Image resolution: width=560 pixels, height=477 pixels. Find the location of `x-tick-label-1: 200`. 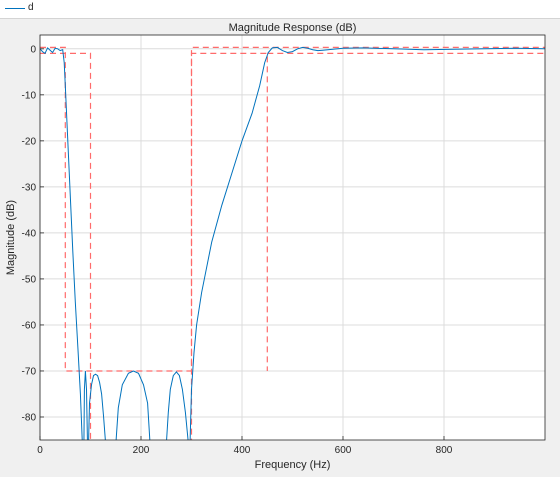

x-tick-label-1: 200 is located at coordinates (141, 450).